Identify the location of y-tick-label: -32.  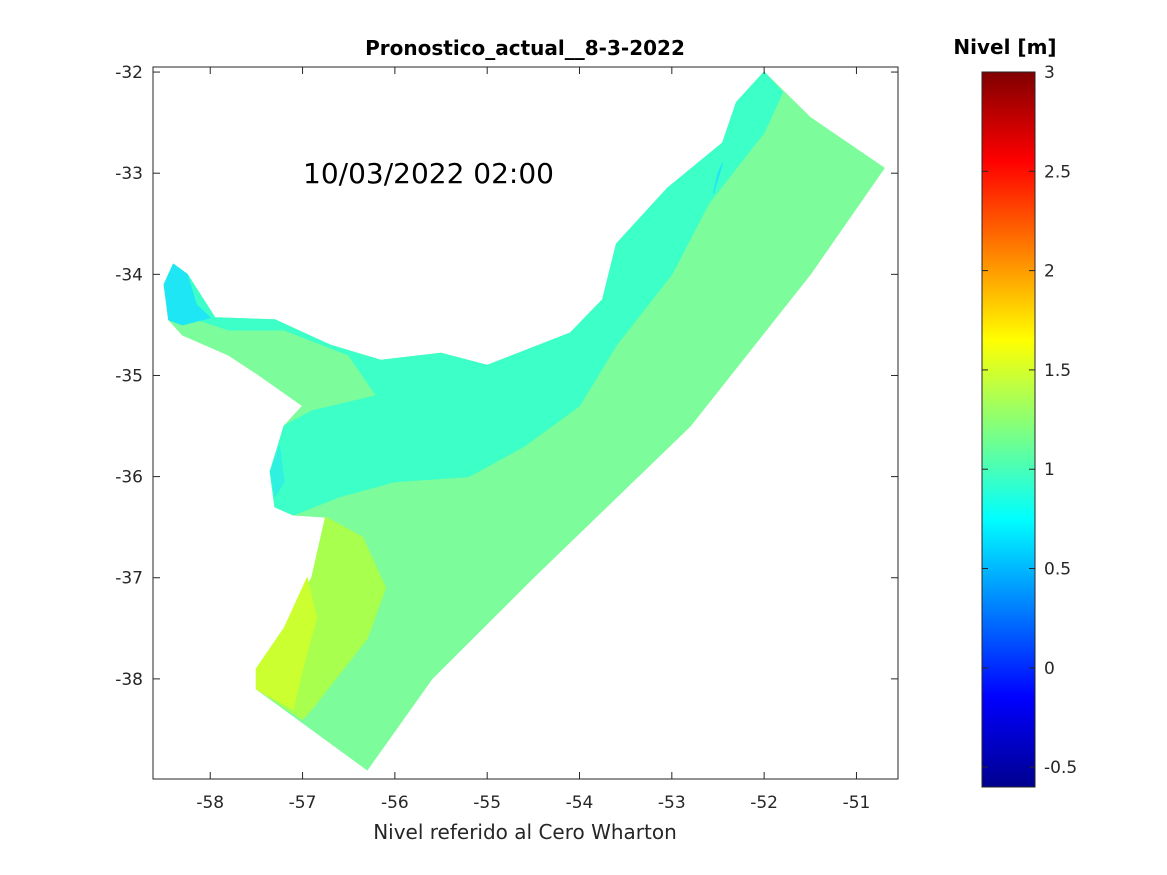
(129, 73).